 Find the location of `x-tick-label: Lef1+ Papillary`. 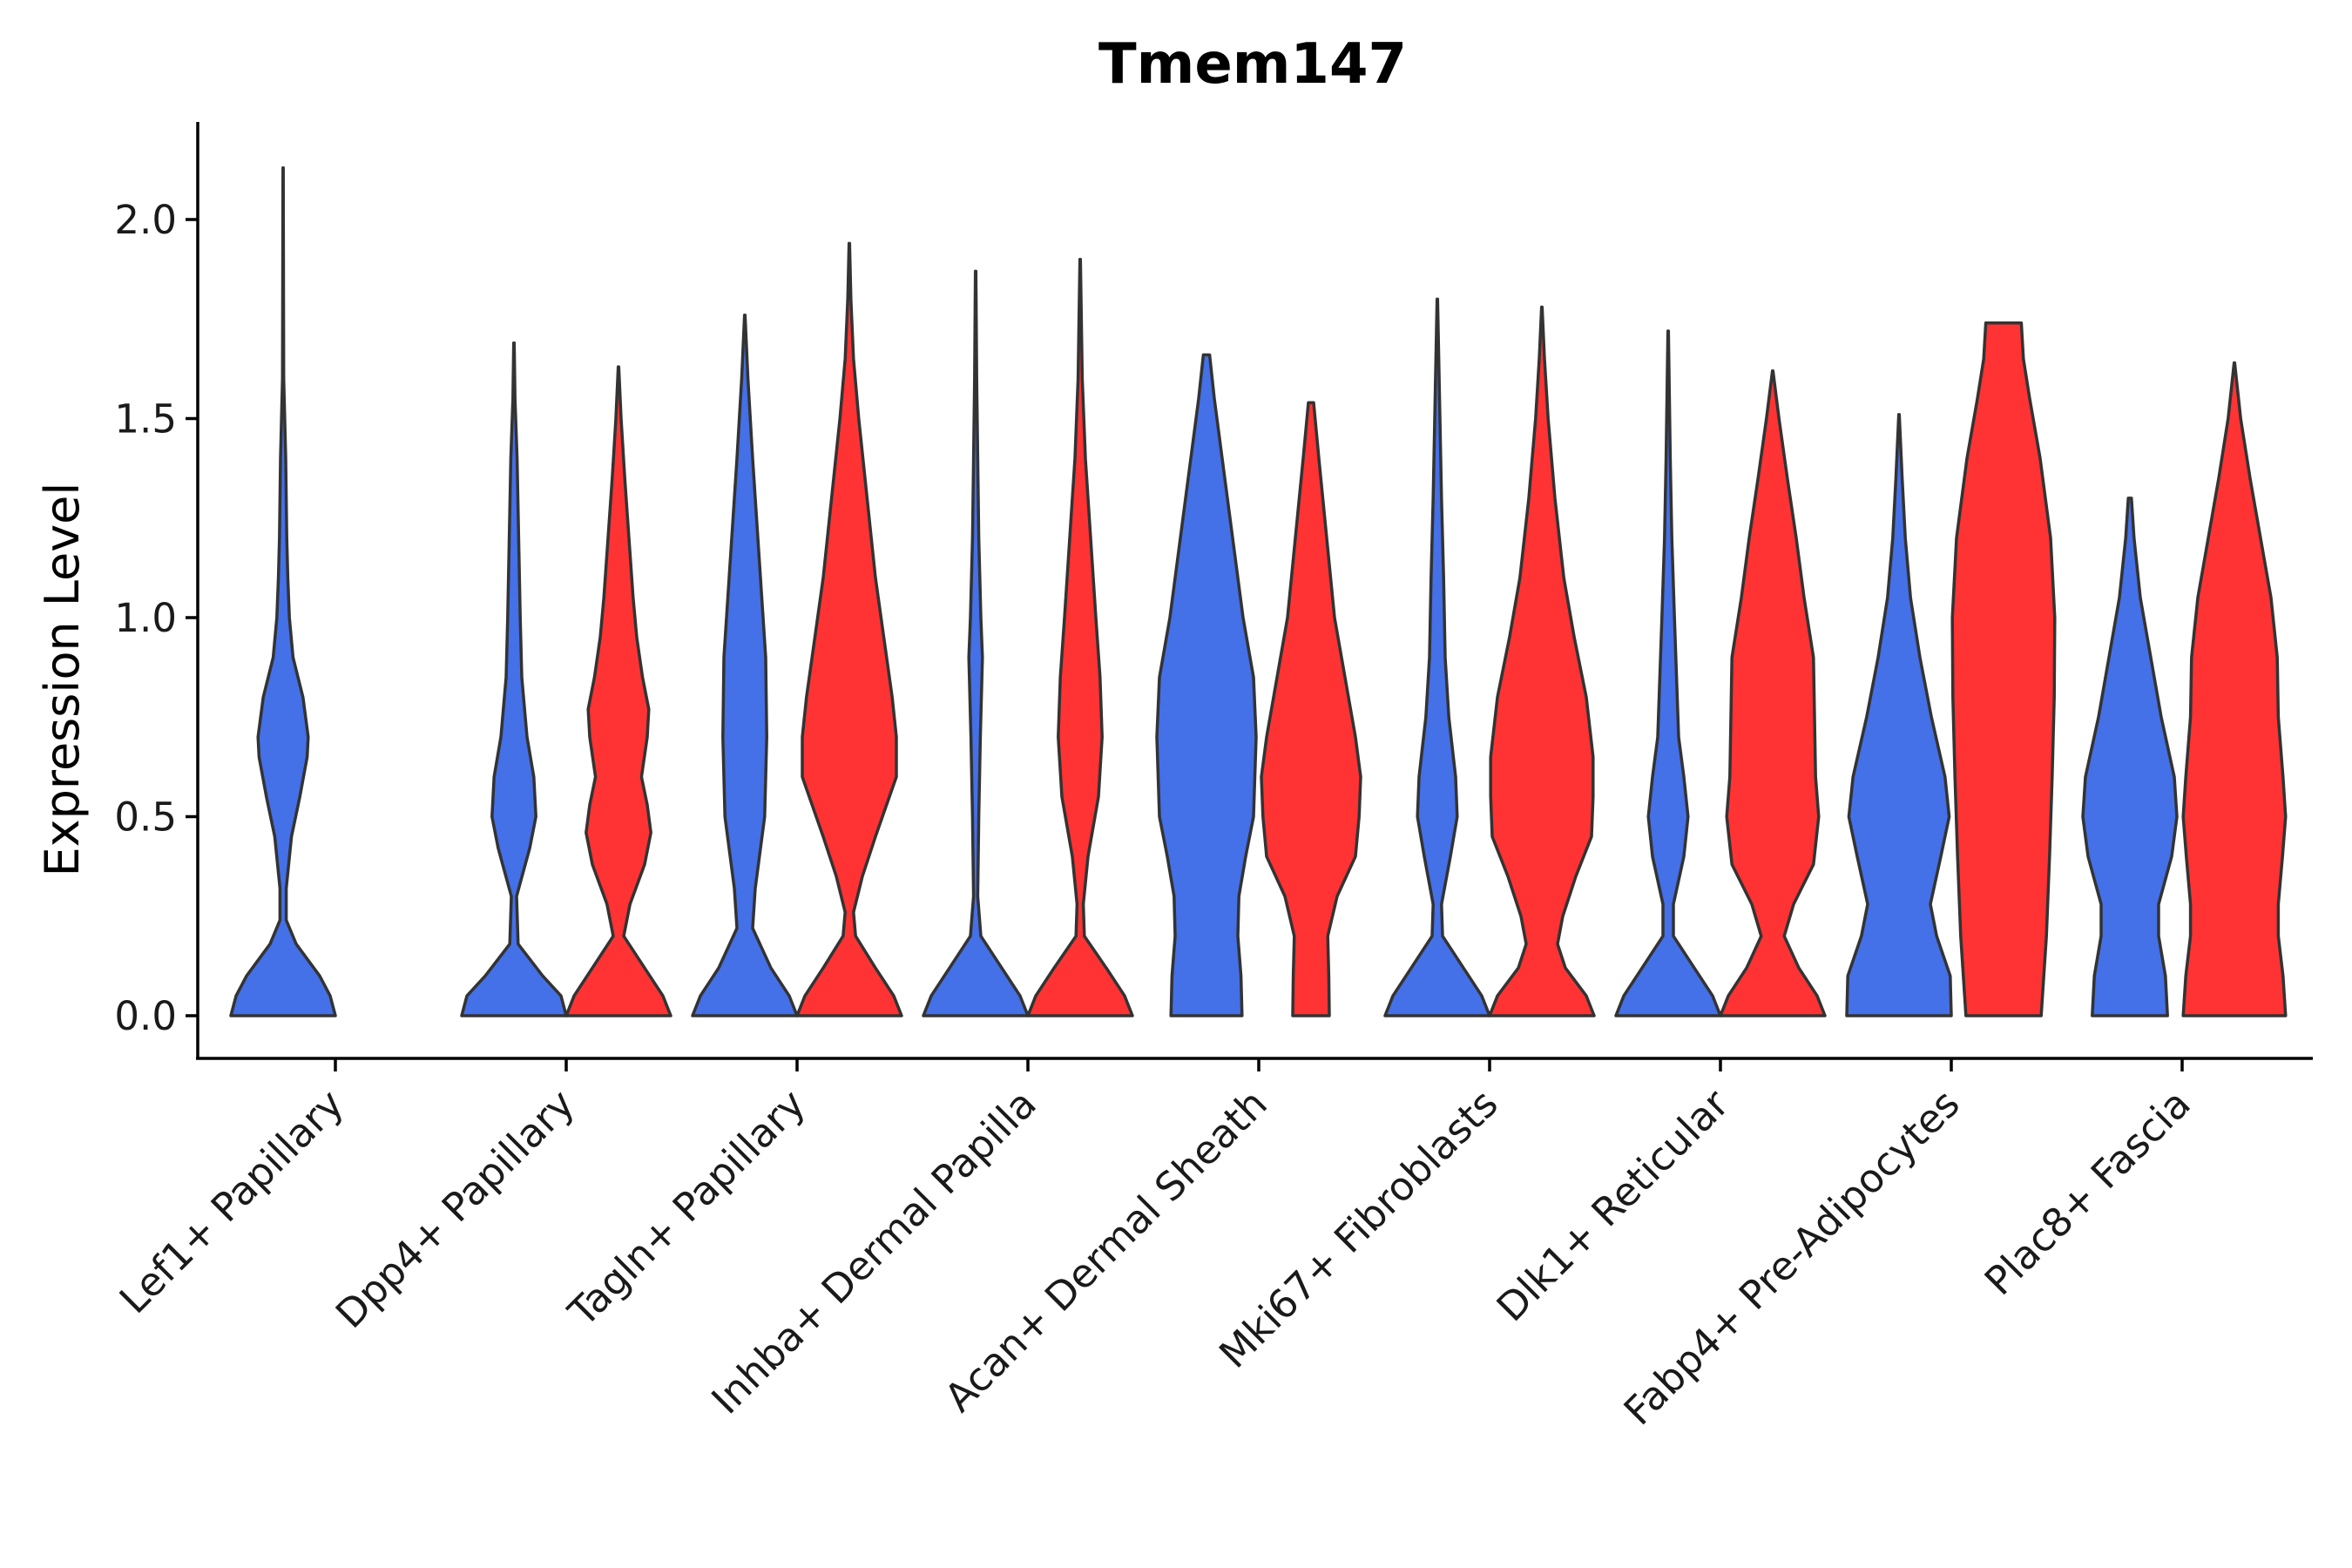

x-tick-label: Lef1+ Papillary is located at coordinates (232, 1201).